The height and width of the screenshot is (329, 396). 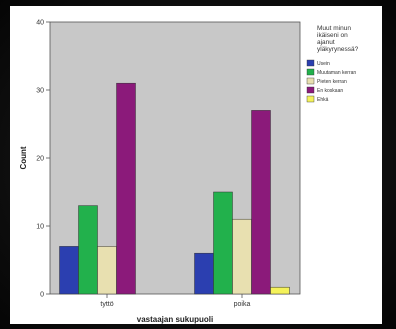 I want to click on x-tick-label: tyttö, so click(x=106, y=304).